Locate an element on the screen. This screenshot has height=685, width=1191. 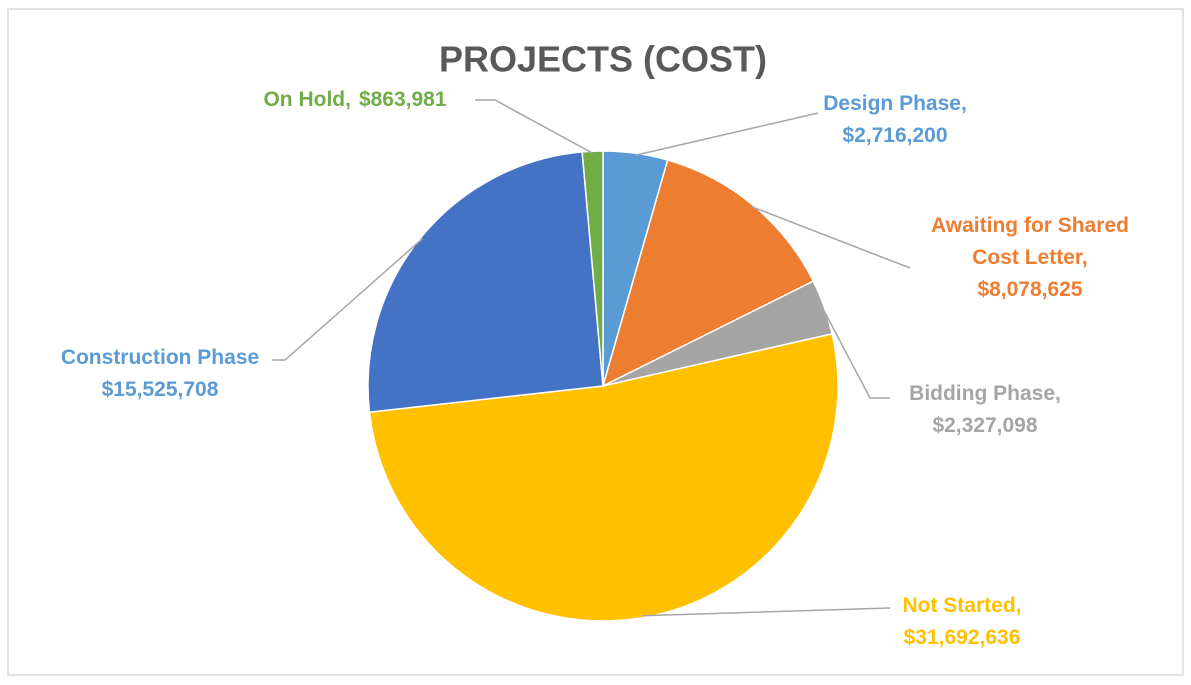
data-label: Not Started, $31,692,636 is located at coordinates (962, 622).